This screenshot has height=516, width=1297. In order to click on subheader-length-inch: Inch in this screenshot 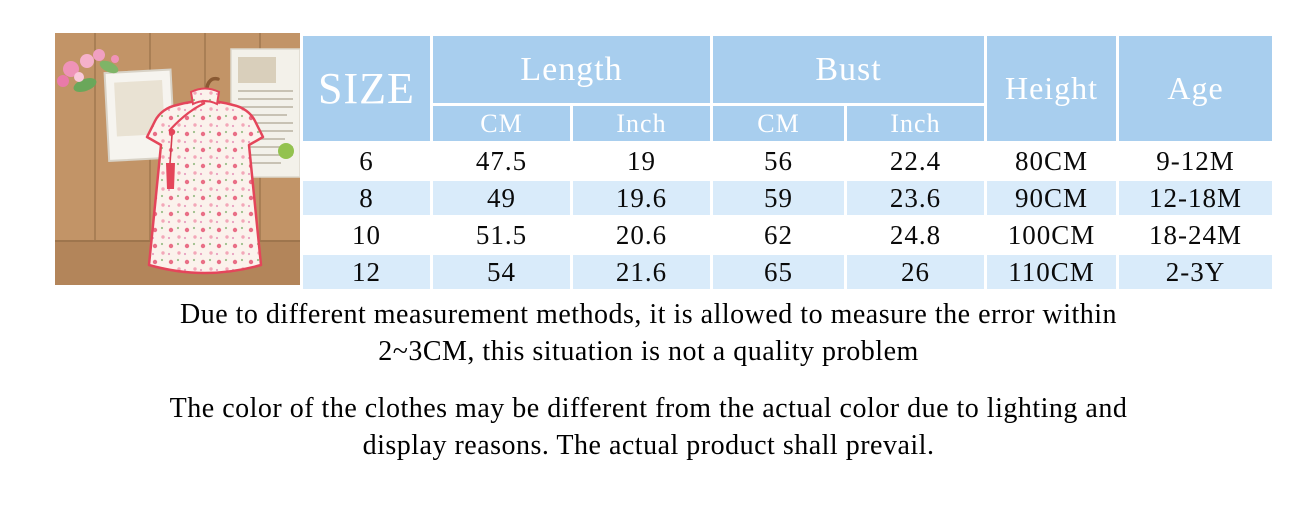, I will do `click(641, 123)`.